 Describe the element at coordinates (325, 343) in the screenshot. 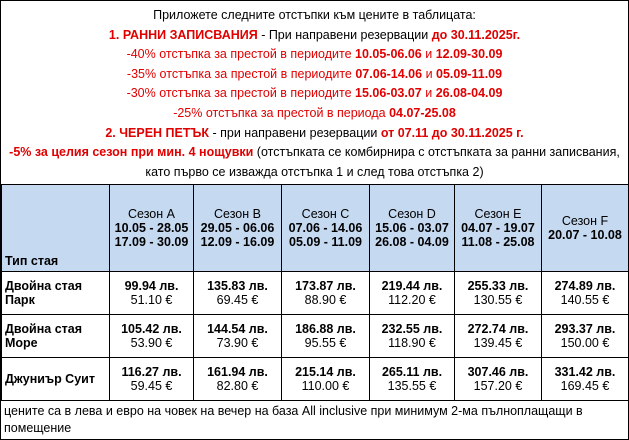

I see `price-eur: 95.55 €` at that location.